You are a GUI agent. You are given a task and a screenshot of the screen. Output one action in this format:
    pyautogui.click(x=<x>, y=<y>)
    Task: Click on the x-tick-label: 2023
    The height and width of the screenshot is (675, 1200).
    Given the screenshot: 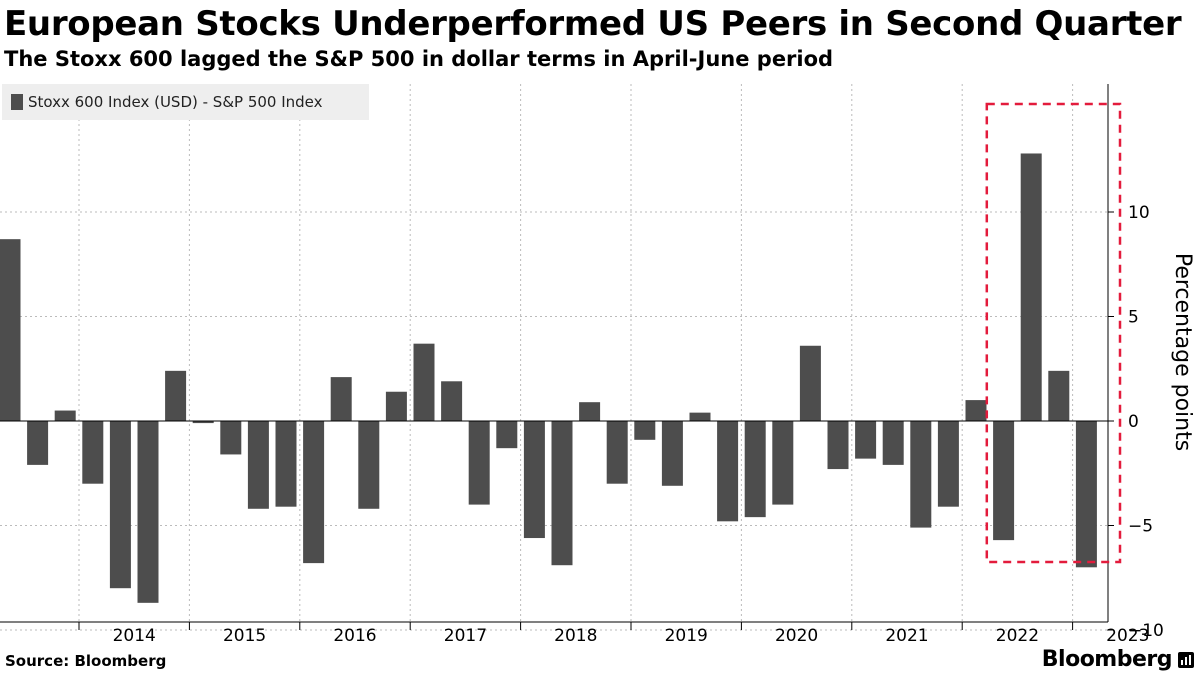 What is the action you would take?
    pyautogui.click(x=1127, y=636)
    